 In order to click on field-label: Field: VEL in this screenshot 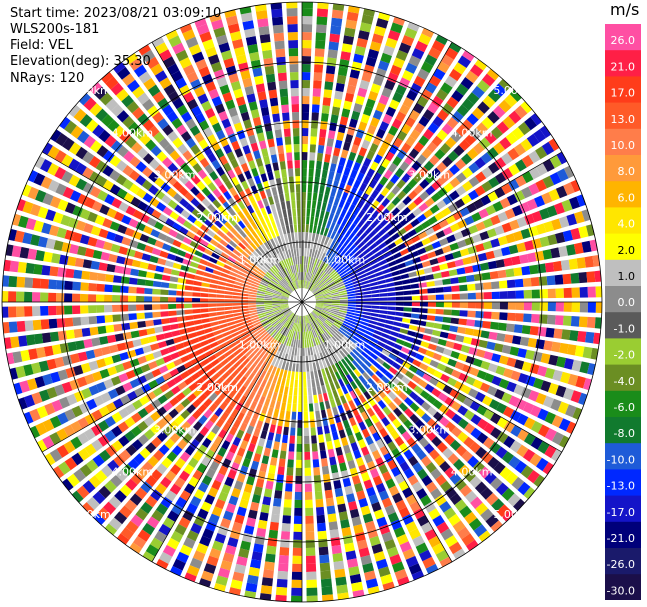, I will do `click(41, 45)`.